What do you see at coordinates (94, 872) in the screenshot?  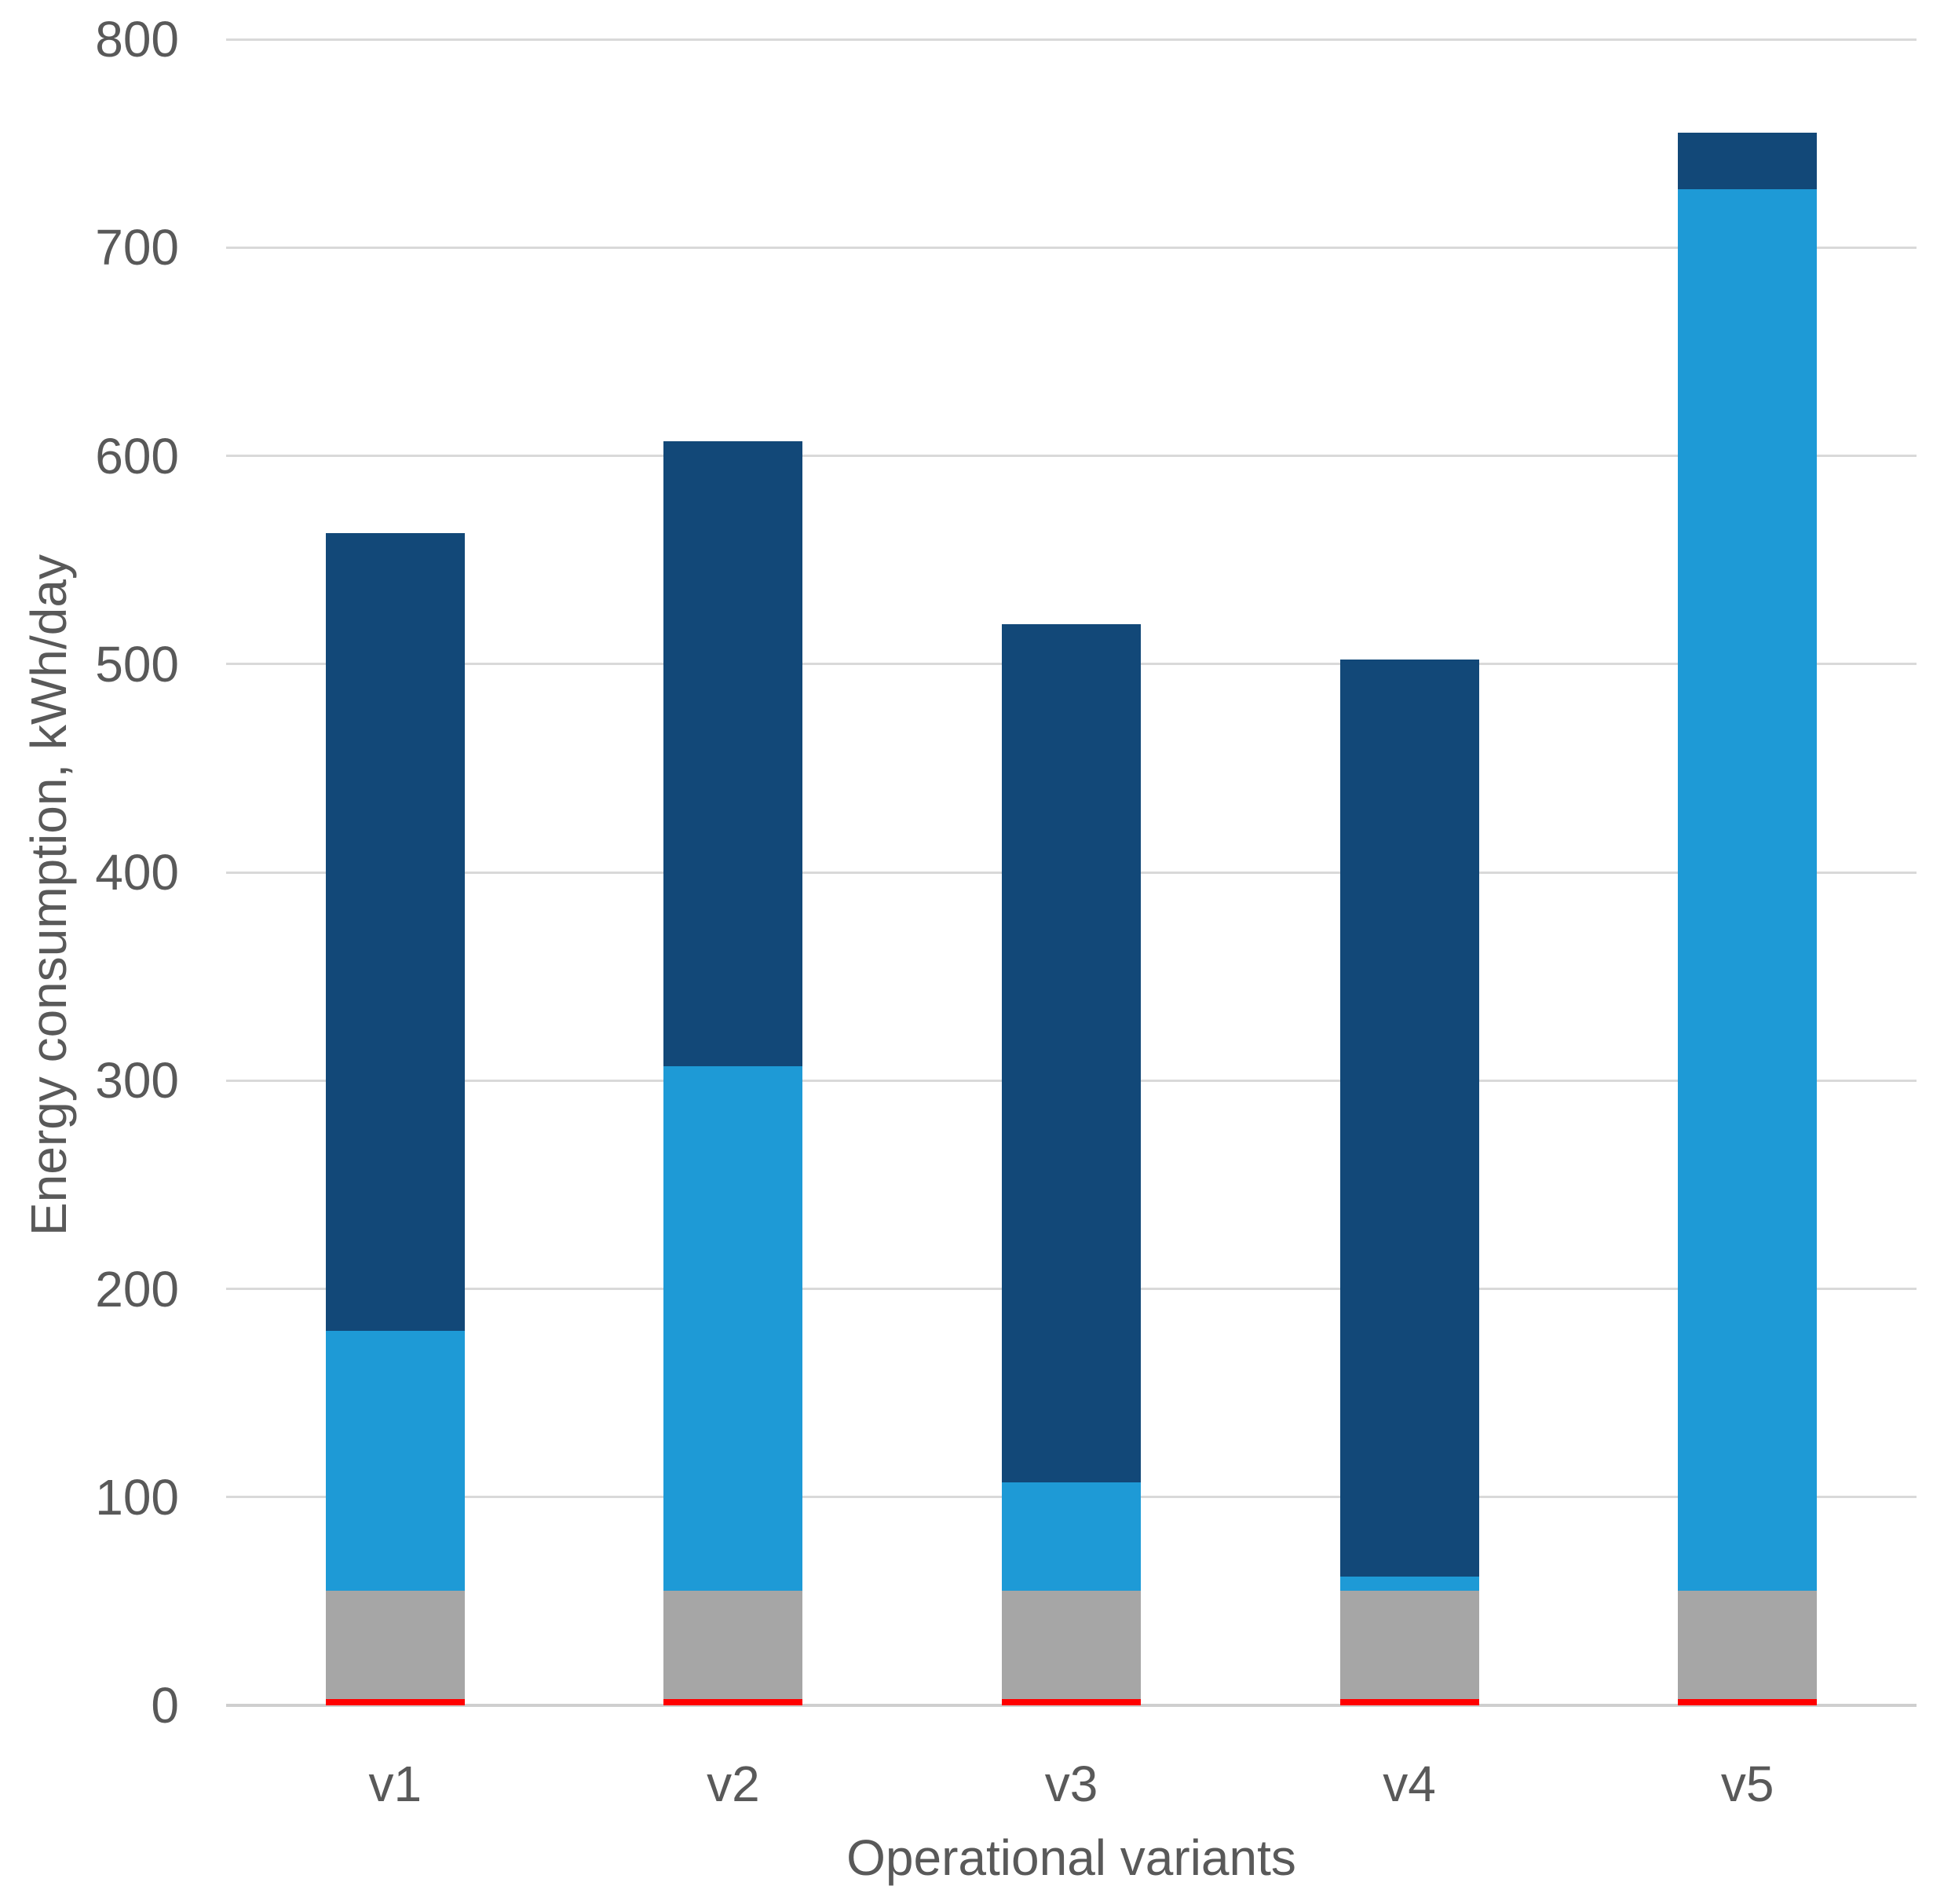 I see `y-axis-tick-labels: 800 700 600 500 400 300 200 100 0` at bounding box center [94, 872].